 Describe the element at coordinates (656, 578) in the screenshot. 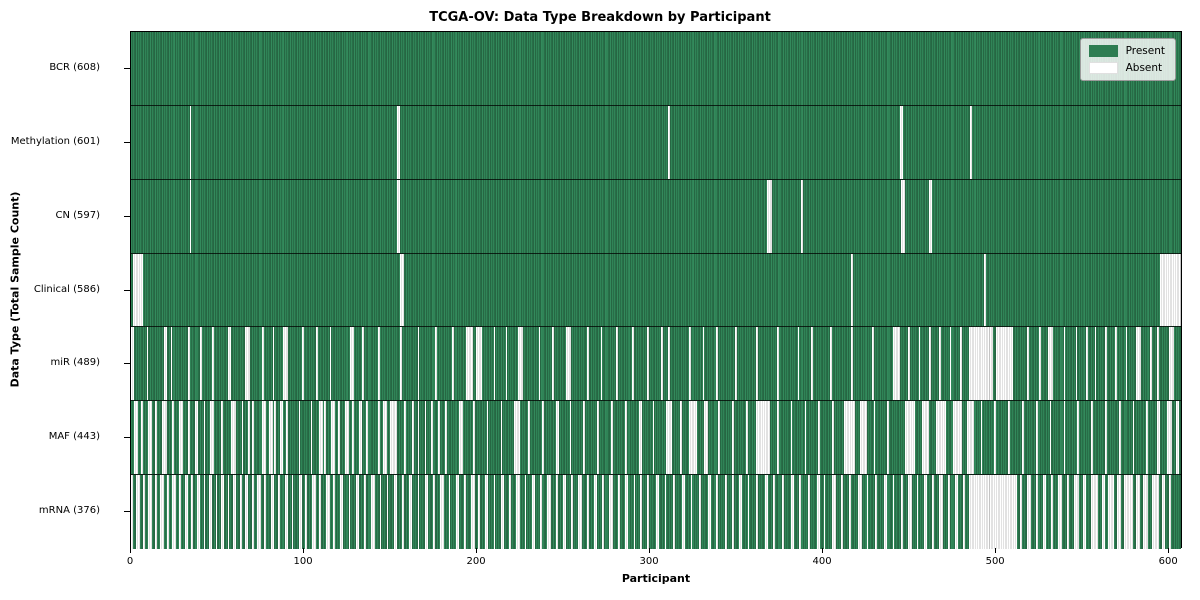

I see `x-axis-label: Participant` at that location.